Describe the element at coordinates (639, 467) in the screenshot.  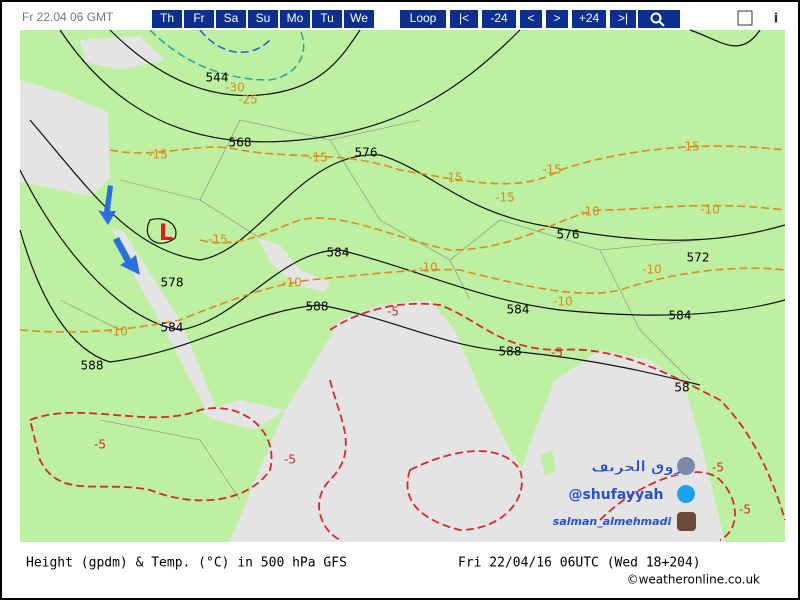
I see `overlay-title: بروق الخريف` at that location.